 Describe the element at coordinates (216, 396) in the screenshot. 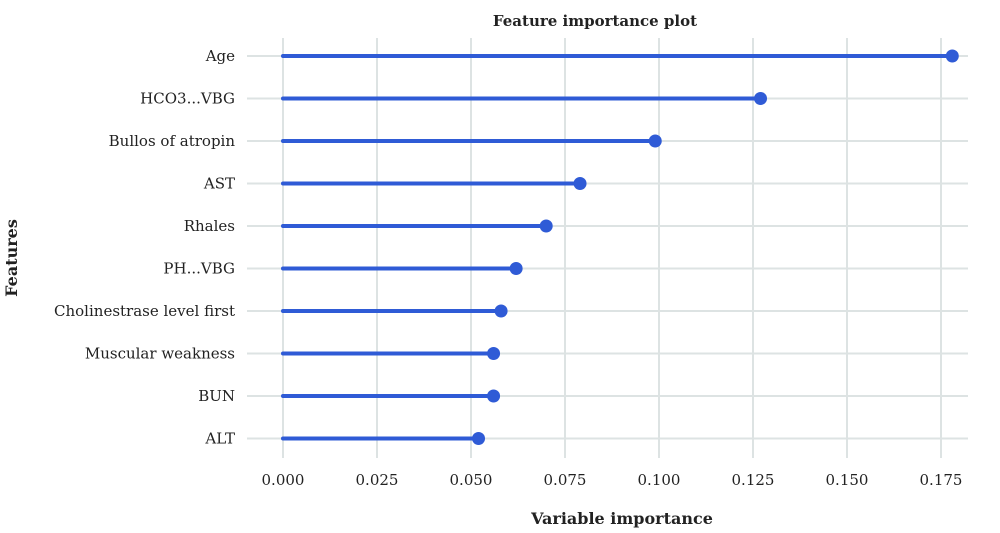

I see `y-tick-label: BUN` at that location.